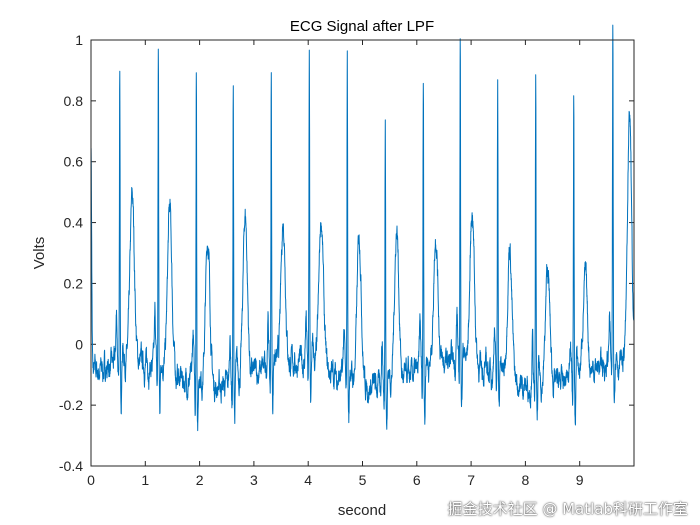  What do you see at coordinates (79, 40) in the screenshot?
I see `y-tick-label: 1` at bounding box center [79, 40].